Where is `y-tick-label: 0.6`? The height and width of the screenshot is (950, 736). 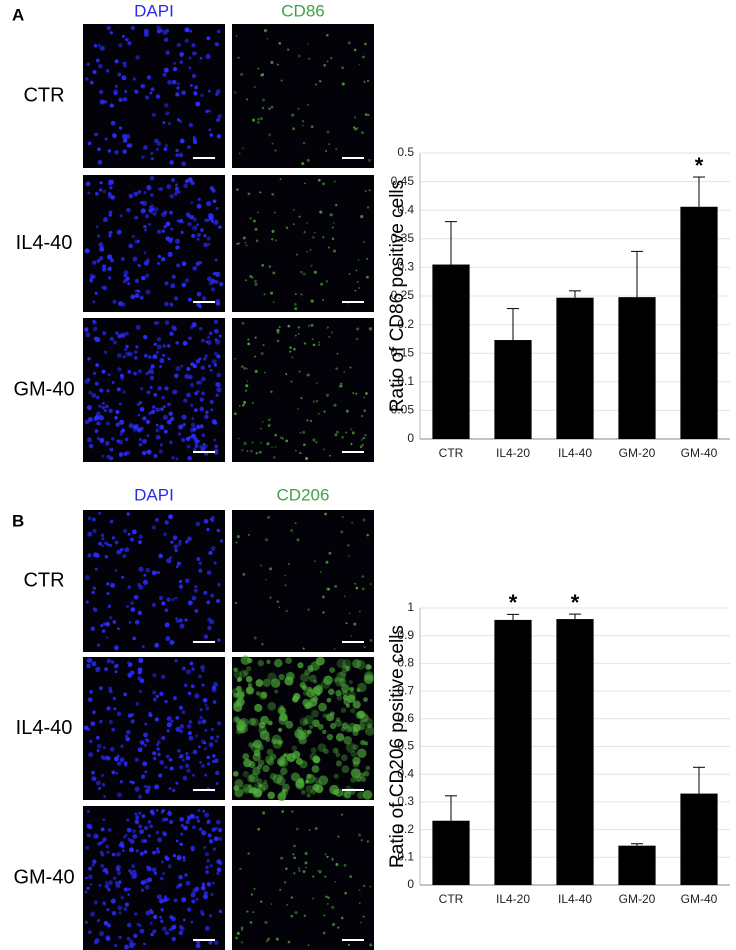 y-tick-label: 0.6 is located at coordinates (405, 718).